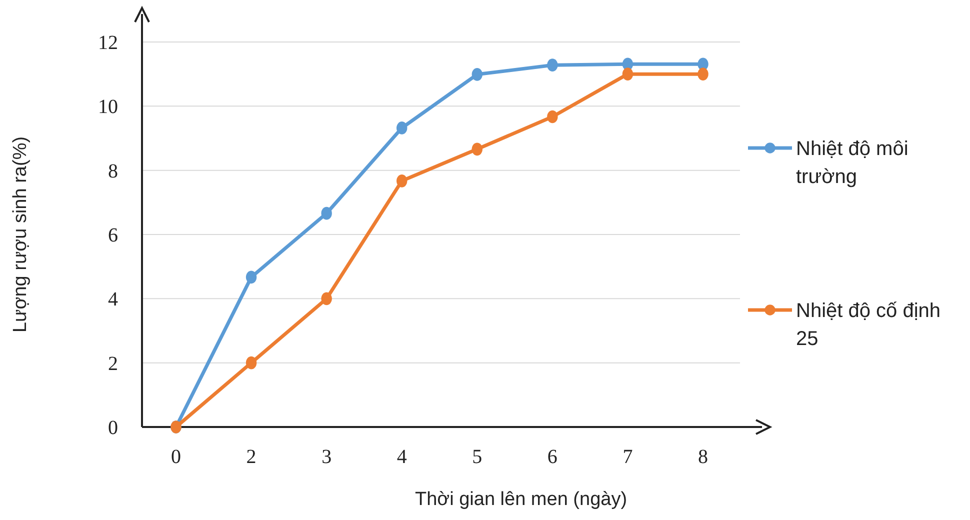 This screenshot has width=970, height=520. What do you see at coordinates (251, 457) in the screenshot?
I see `x-tick-label: 2` at bounding box center [251, 457].